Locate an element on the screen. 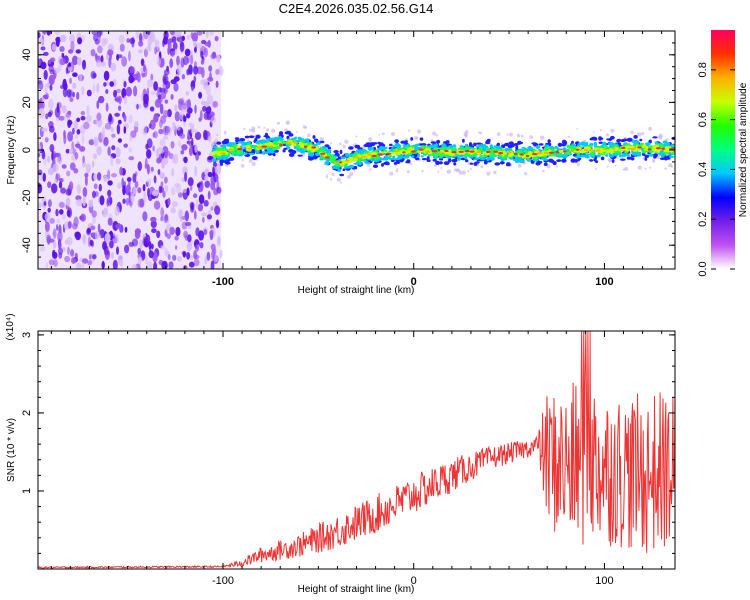 Image resolution: width=750 pixels, height=600 pixels. x-tick-label: -100 is located at coordinates (223, 581).